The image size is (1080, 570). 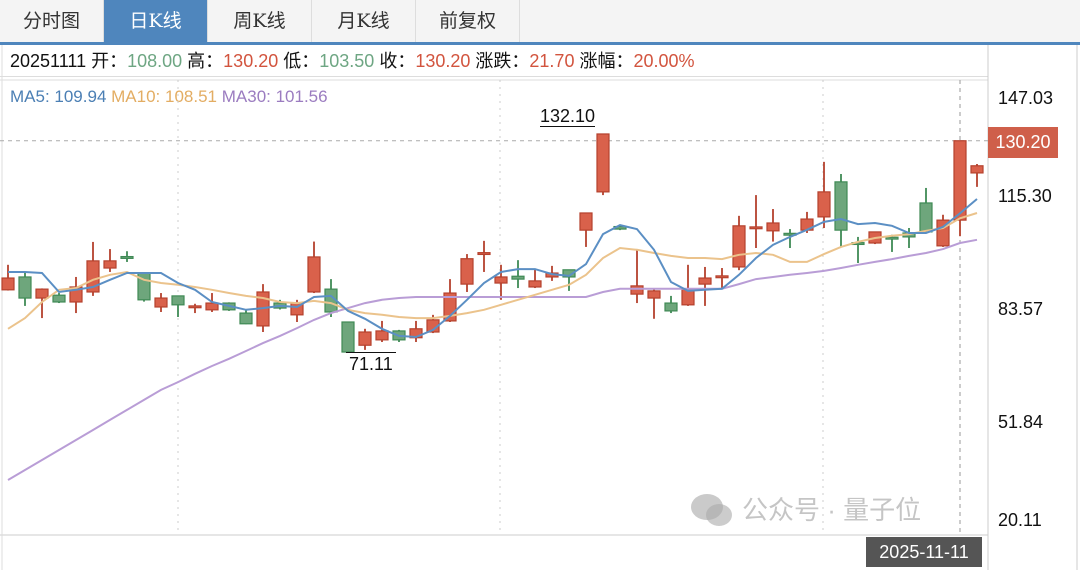 What do you see at coordinates (552, 61) in the screenshot?
I see `change-value: 21.70` at bounding box center [552, 61].